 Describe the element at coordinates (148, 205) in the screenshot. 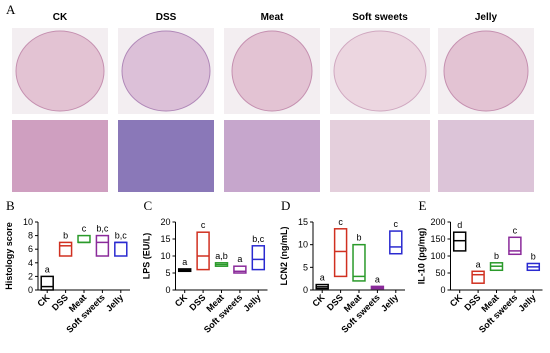

I see `panel-label: C` at that location.